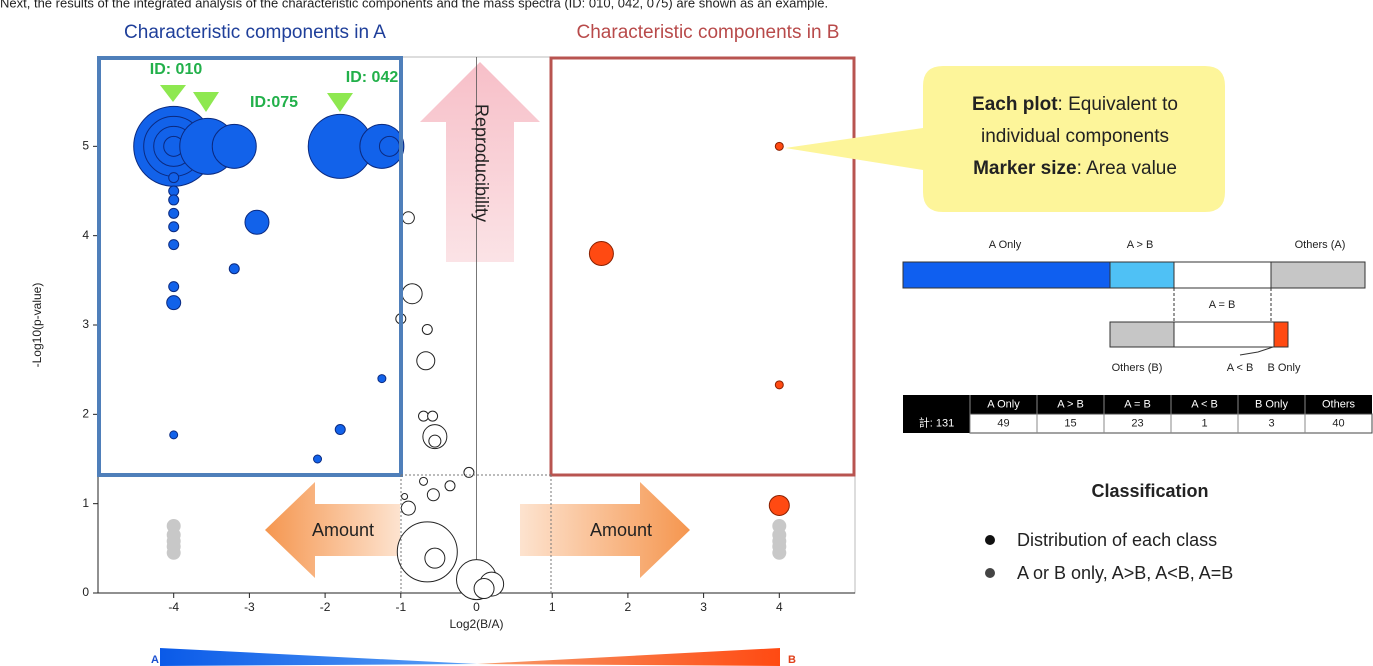 The width and height of the screenshot is (1373, 666). What do you see at coordinates (708, 32) in the screenshot?
I see `region-b-label: Characteristic components in B` at bounding box center [708, 32].